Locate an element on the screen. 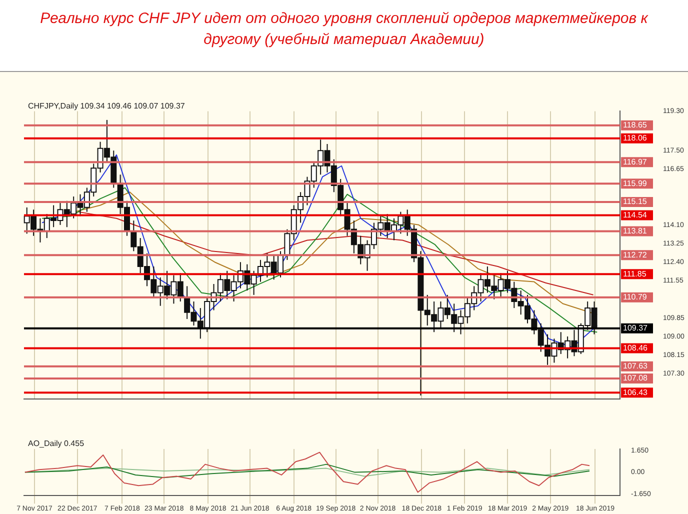 The width and height of the screenshot is (688, 514). ref-line-label: 115.15 is located at coordinates (635, 201).